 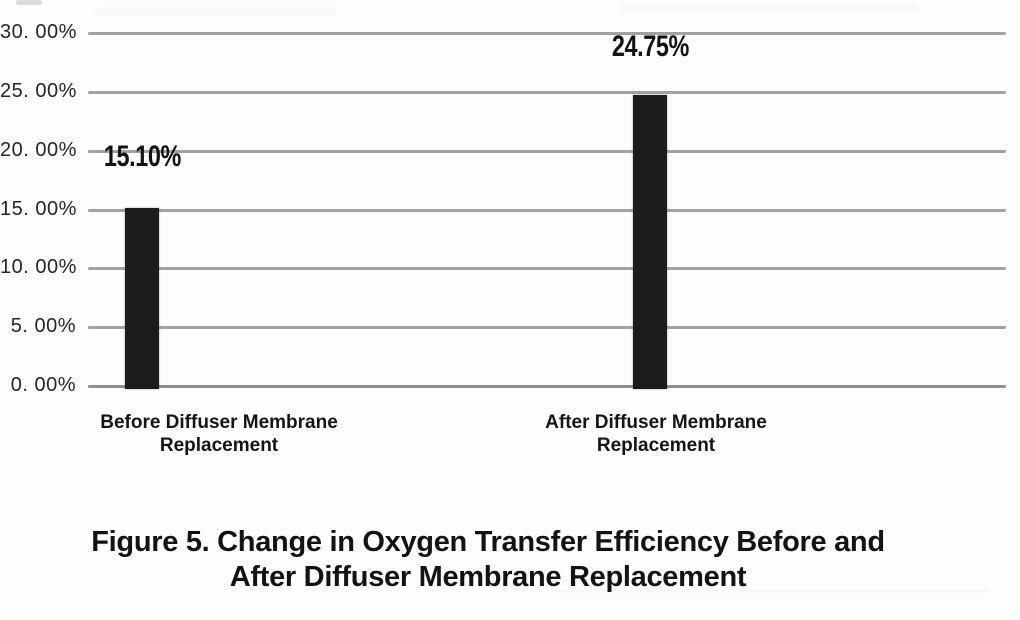 What do you see at coordinates (43, 385) in the screenshot?
I see `y-tick-label: 0. 00%` at bounding box center [43, 385].